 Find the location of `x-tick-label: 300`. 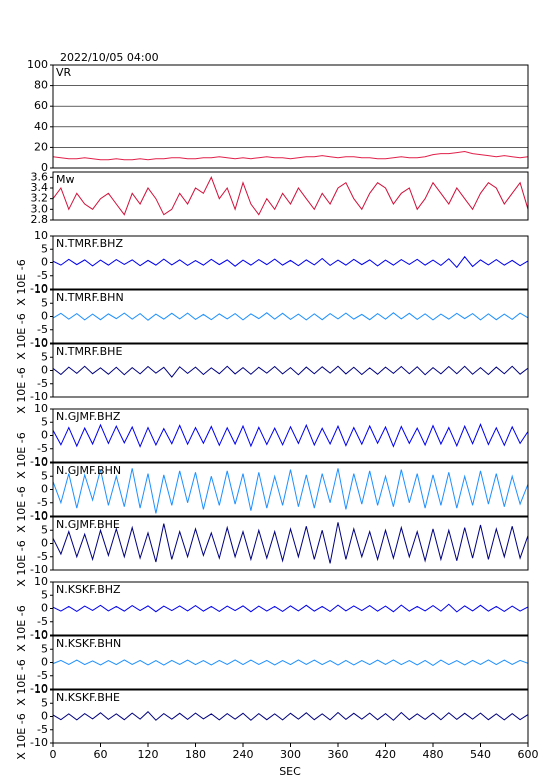

x-tick-label: 300 is located at coordinates (290, 754).